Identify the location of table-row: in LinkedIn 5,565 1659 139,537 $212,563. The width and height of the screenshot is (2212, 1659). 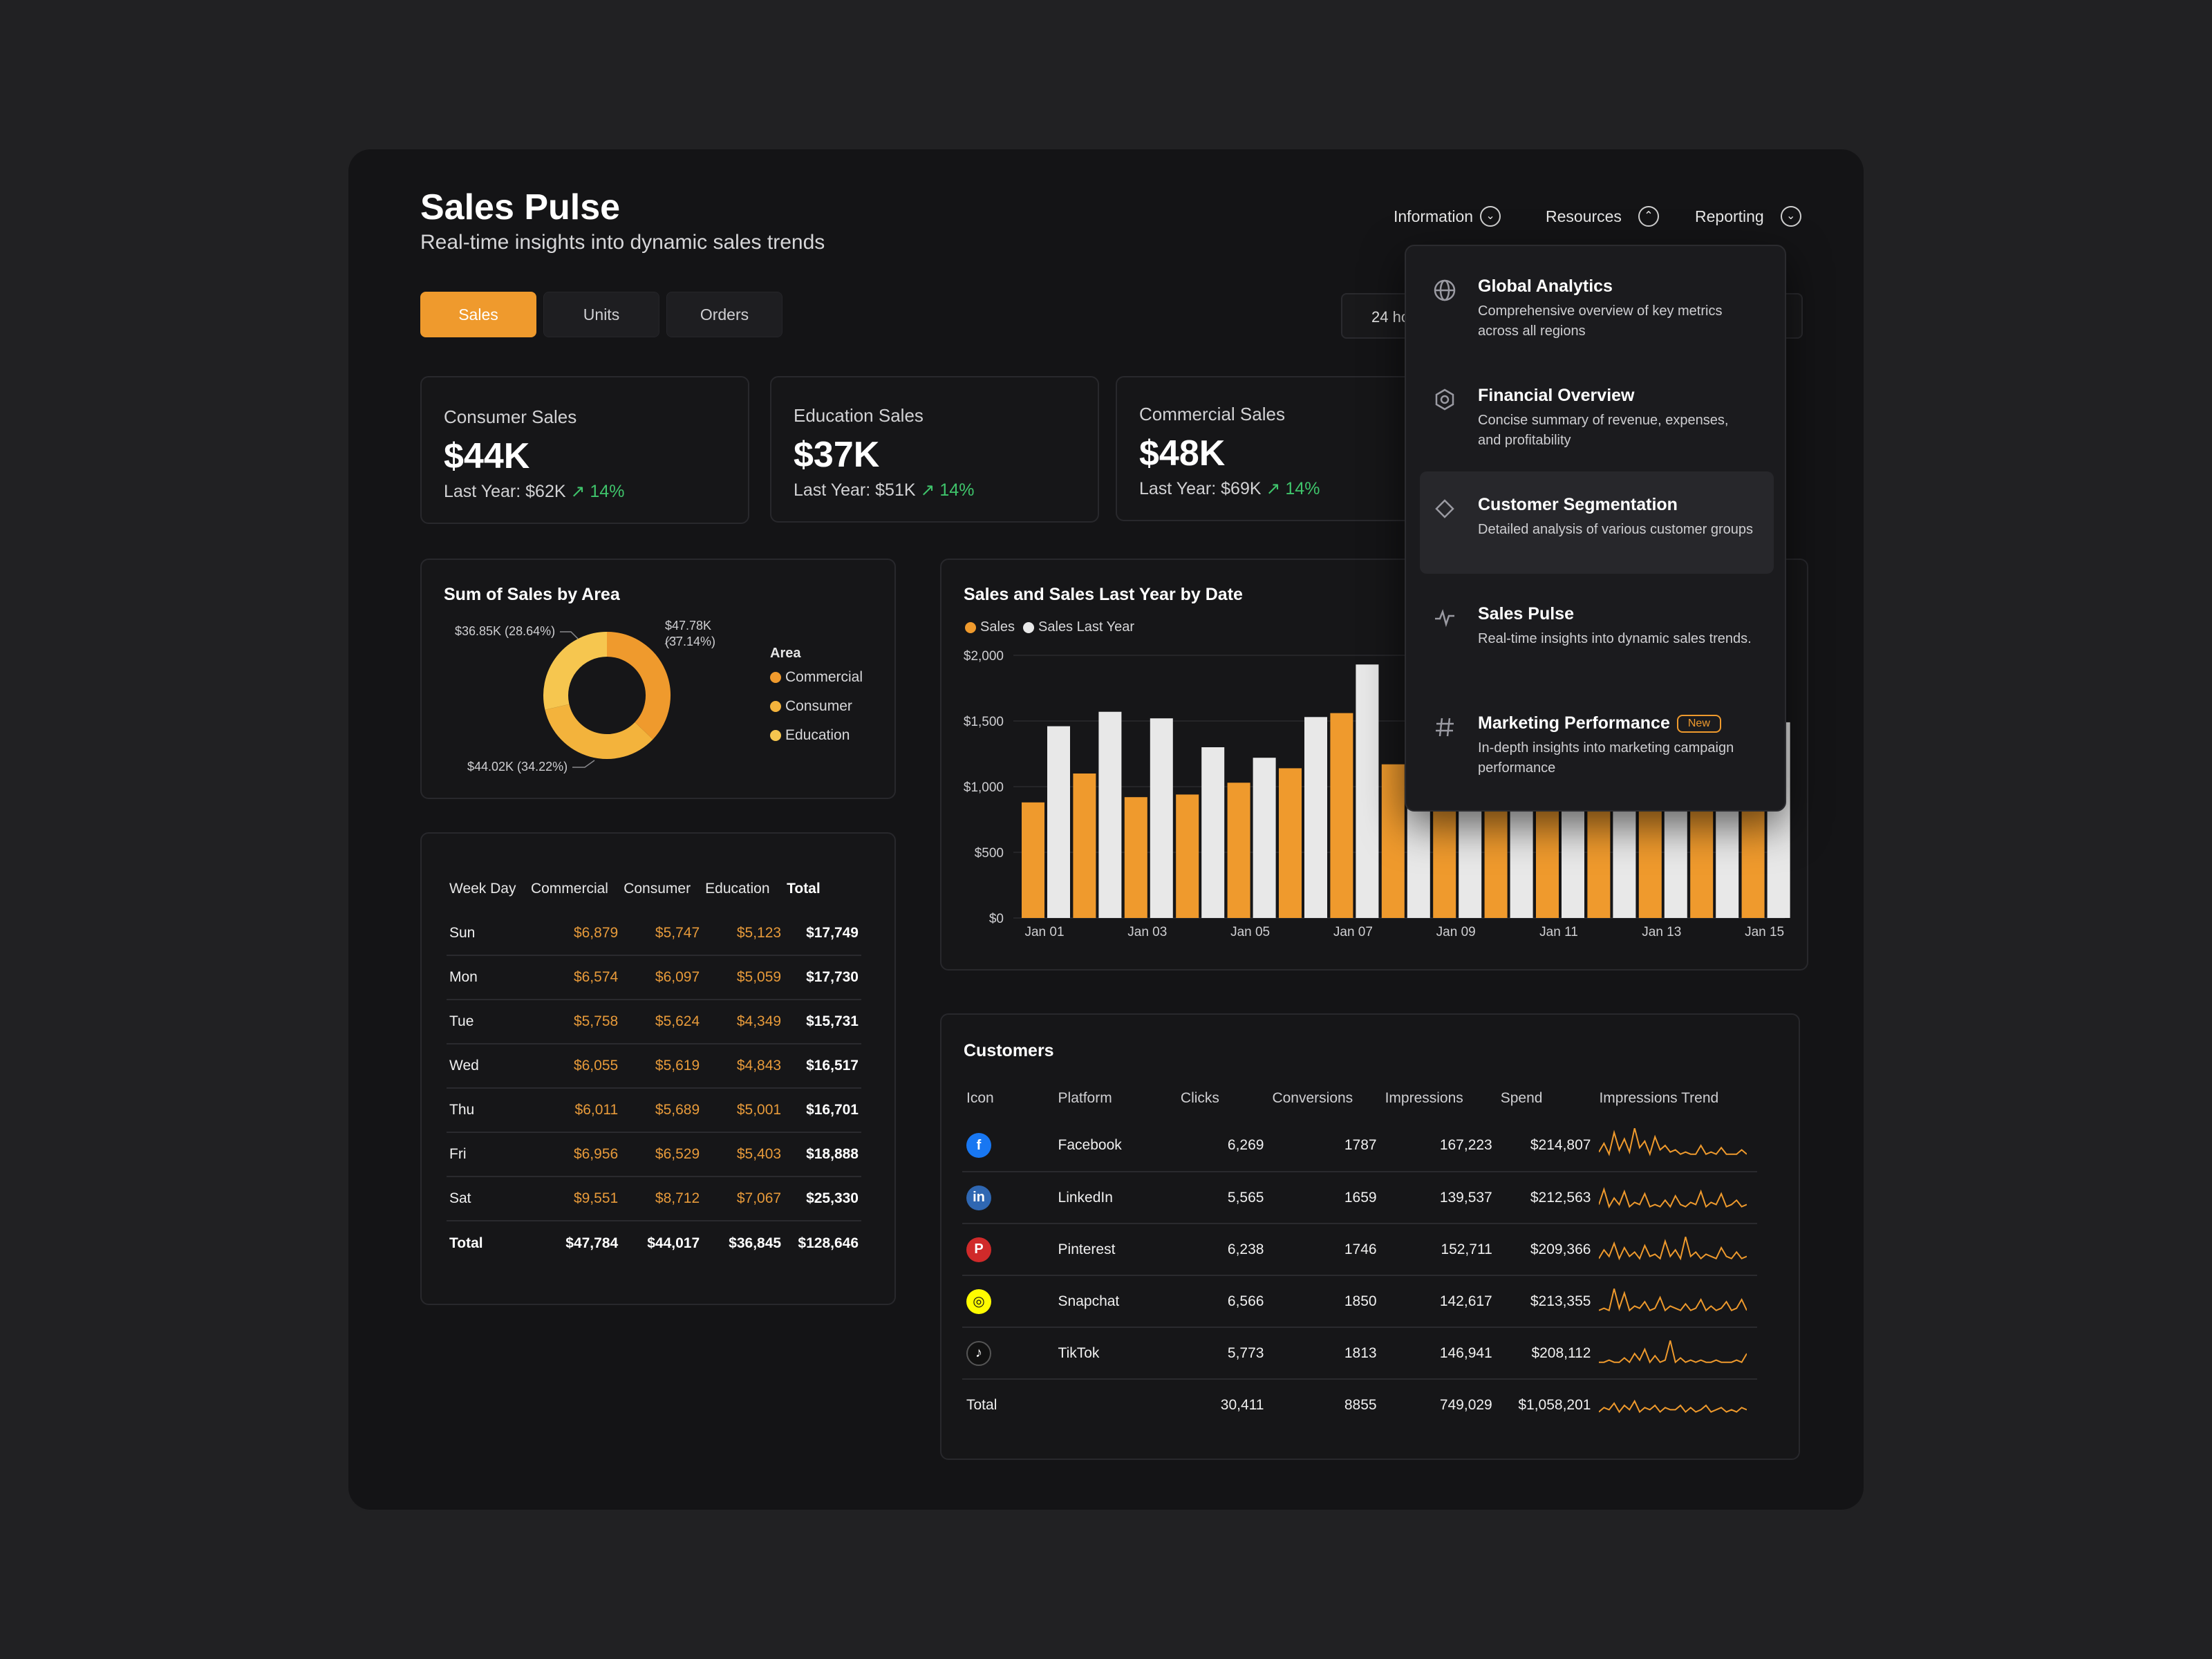
(1359, 1198).